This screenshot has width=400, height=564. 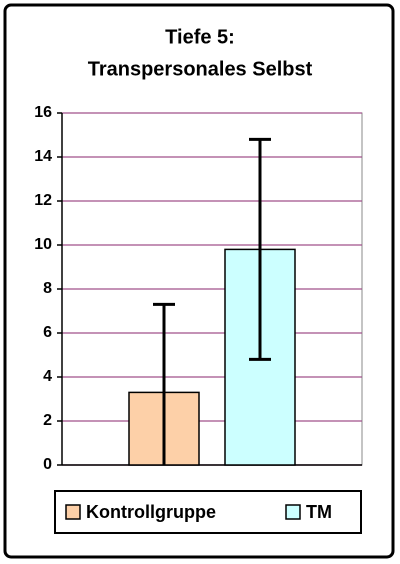 I want to click on y-tick-label: 0, so click(x=47, y=464).